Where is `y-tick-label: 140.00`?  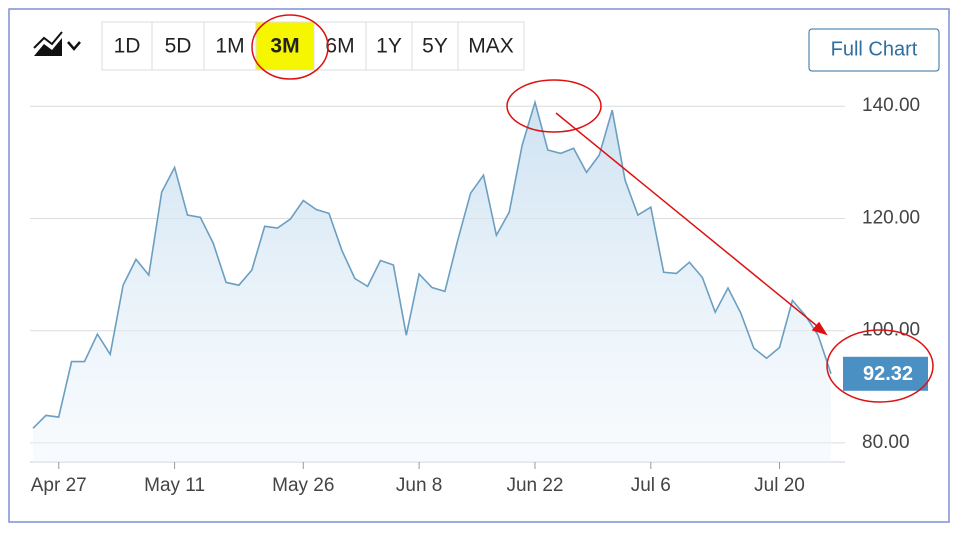
y-tick-label: 140.00 is located at coordinates (891, 105).